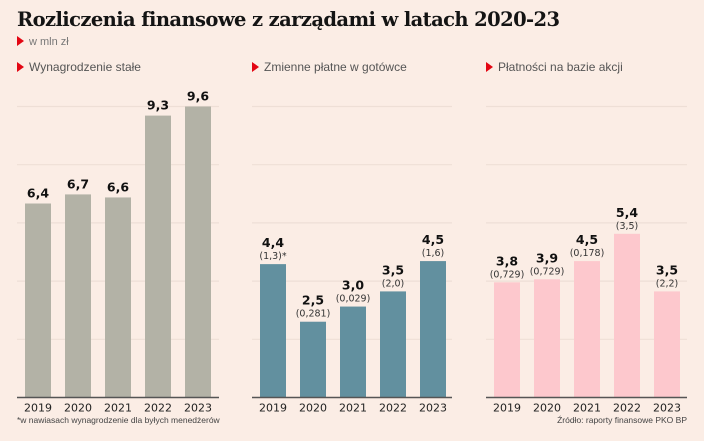 The image size is (704, 441). I want to click on panel-title-text: Wynagrodzenie stałe, so click(85, 67).